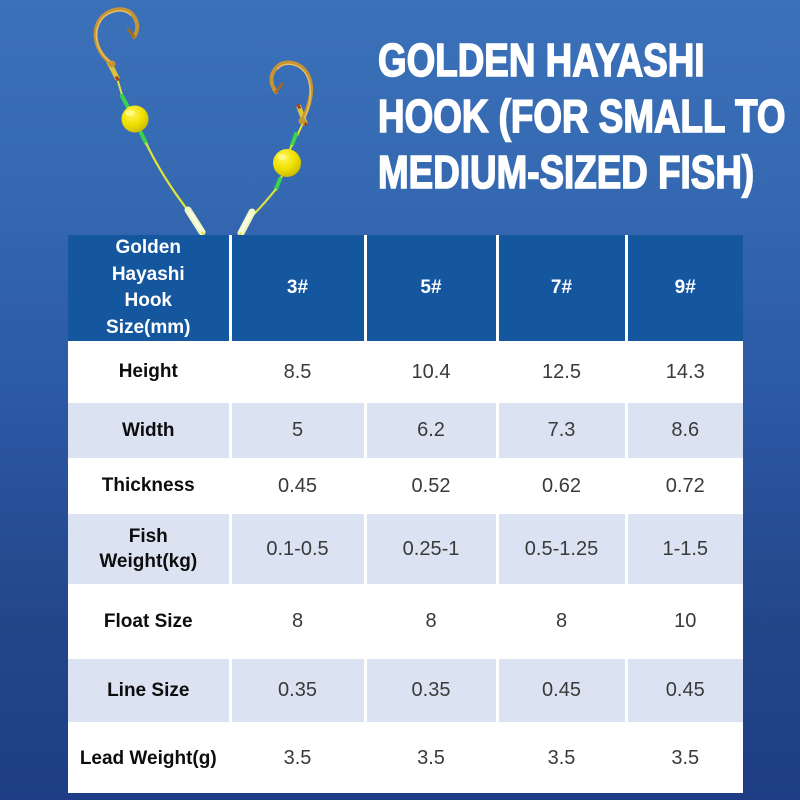 The image size is (800, 800). I want to click on row-label: Lead Weight(g), so click(148, 758).